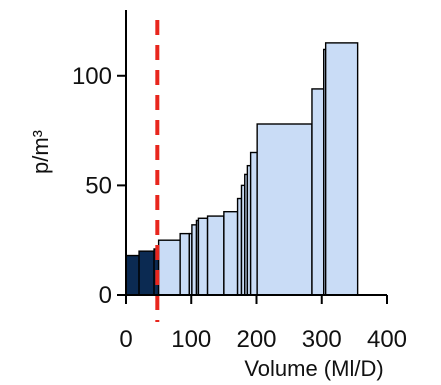 The height and width of the screenshot is (385, 441). What do you see at coordinates (40, 152) in the screenshot?
I see `y-axis-title: p/m³` at bounding box center [40, 152].